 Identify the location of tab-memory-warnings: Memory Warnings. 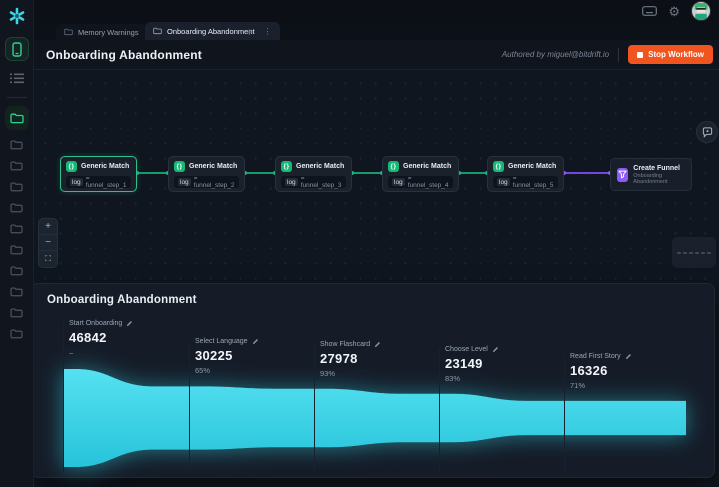
(101, 32).